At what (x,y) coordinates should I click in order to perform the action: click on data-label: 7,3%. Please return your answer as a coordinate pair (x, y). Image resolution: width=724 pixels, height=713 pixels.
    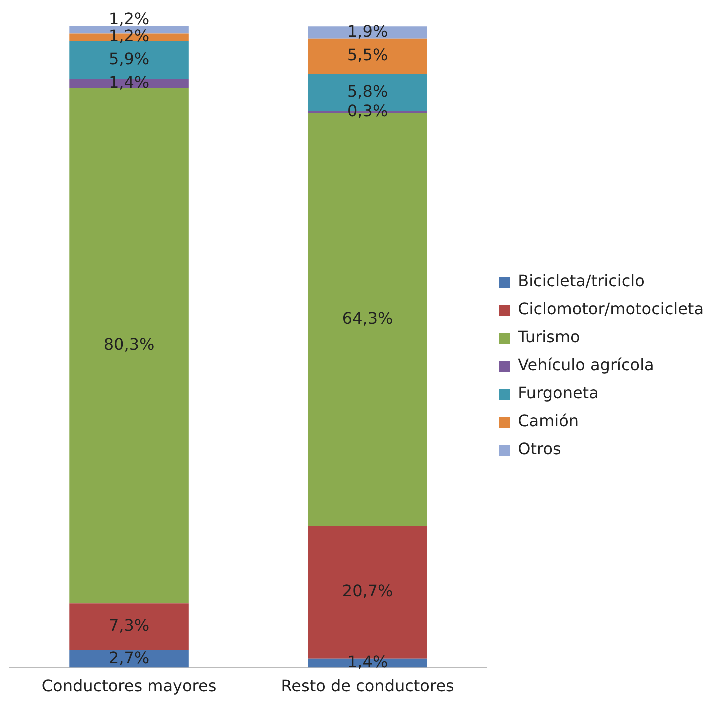
    Looking at the image, I should click on (129, 626).